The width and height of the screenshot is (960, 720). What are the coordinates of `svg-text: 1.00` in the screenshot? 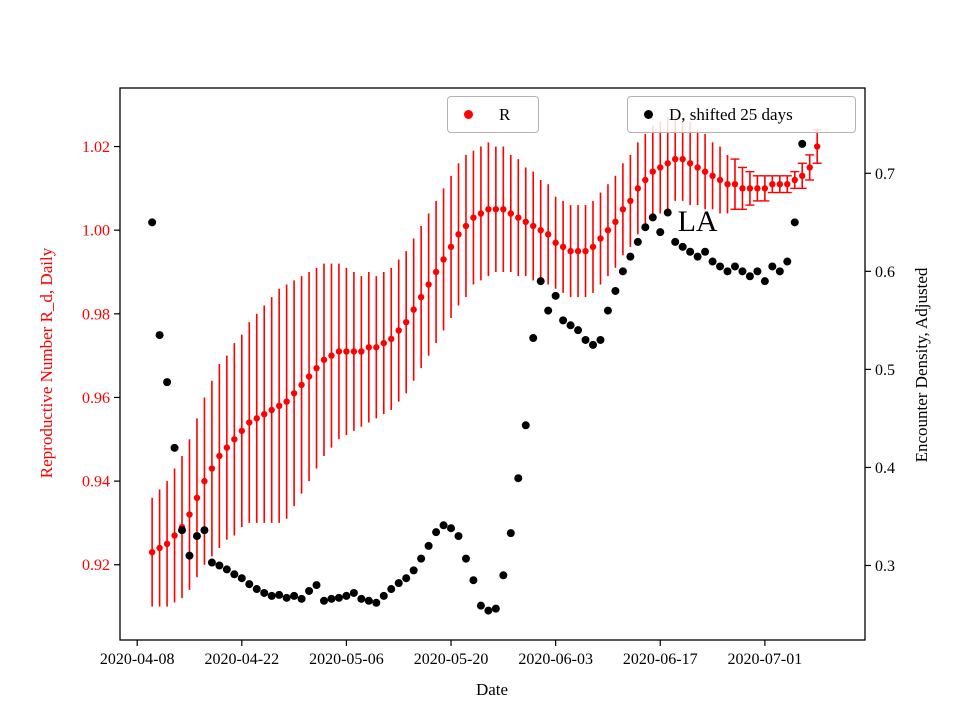 It's located at (96, 231).